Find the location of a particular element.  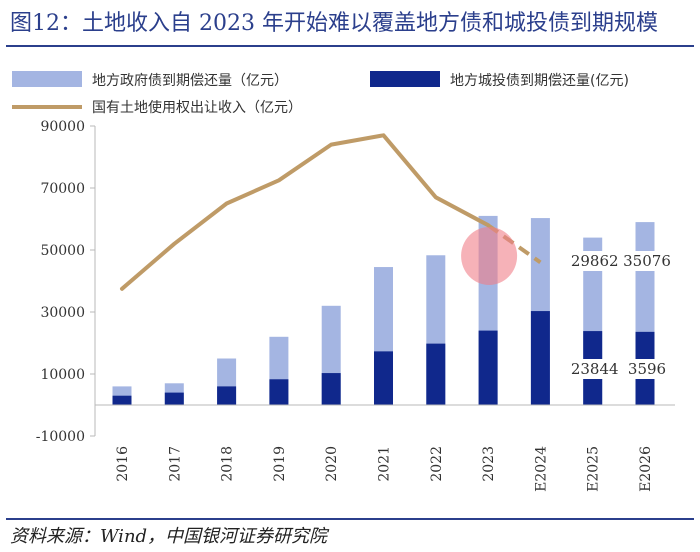

x-tick-label: 2023 is located at coordinates (489, 464).